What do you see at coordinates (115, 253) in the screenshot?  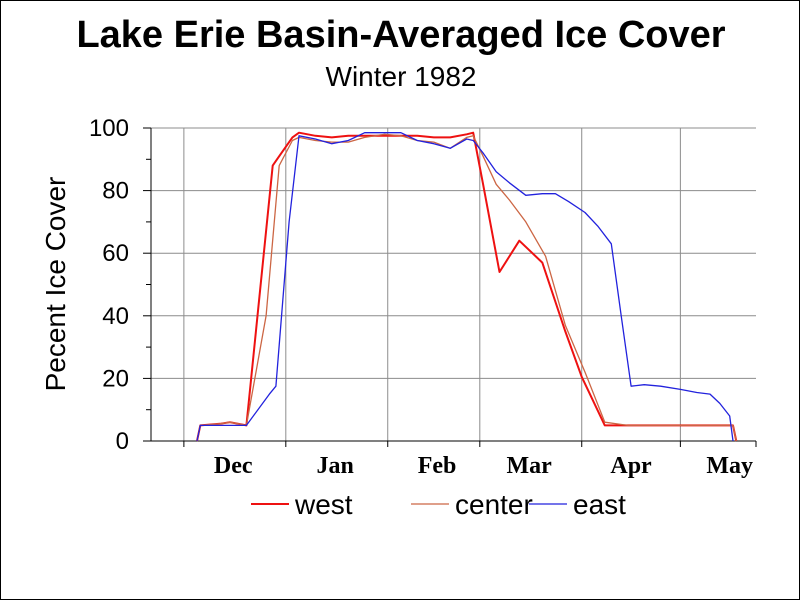 I see `y-tick-label: 60` at bounding box center [115, 253].